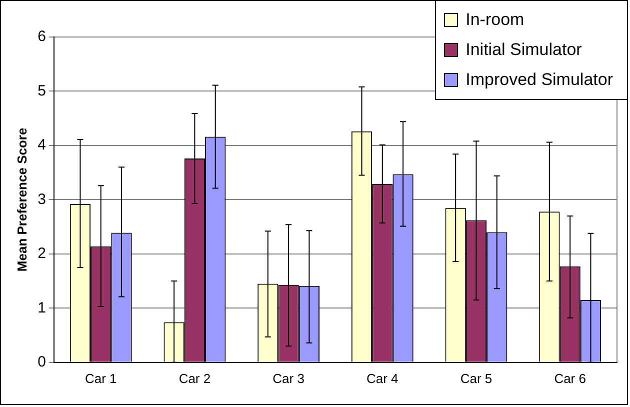 Image resolution: width=630 pixels, height=407 pixels. What do you see at coordinates (42, 37) in the screenshot?
I see `y-tick-label: 6` at bounding box center [42, 37].